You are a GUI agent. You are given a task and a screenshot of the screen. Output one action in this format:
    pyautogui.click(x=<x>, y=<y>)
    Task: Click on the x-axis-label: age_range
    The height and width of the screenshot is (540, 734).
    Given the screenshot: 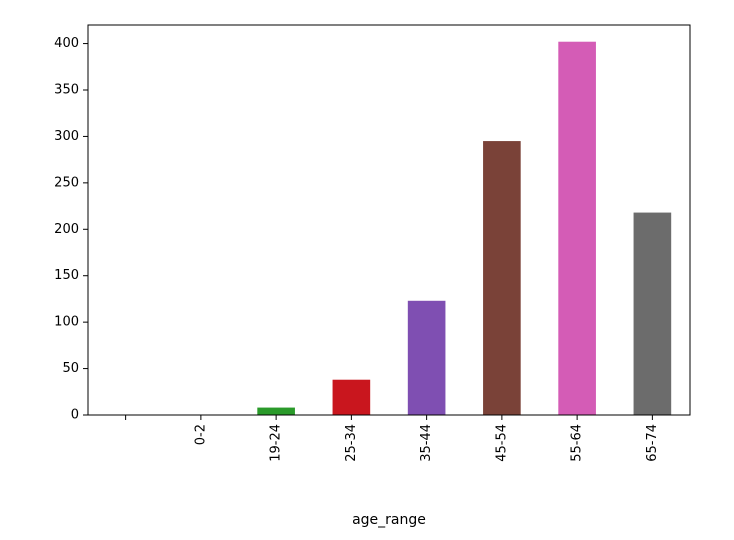 What is the action you would take?
    pyautogui.click(x=389, y=520)
    